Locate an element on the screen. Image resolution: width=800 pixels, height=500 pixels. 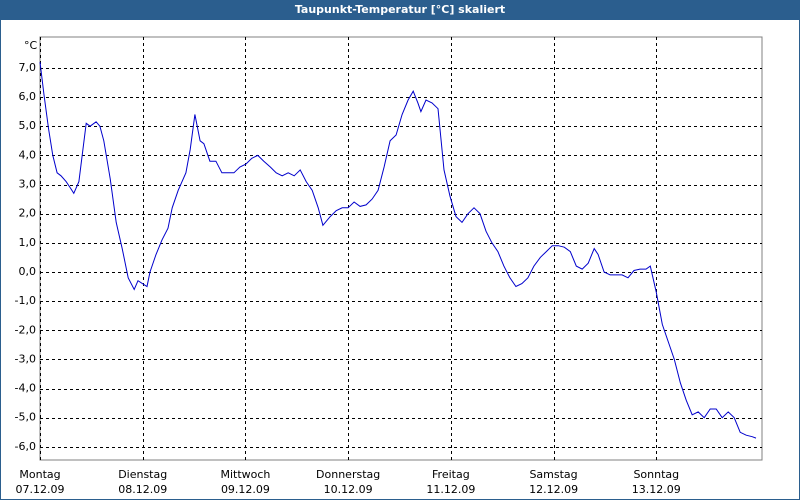
x-tick-label: Mittwoch is located at coordinates (245, 474).